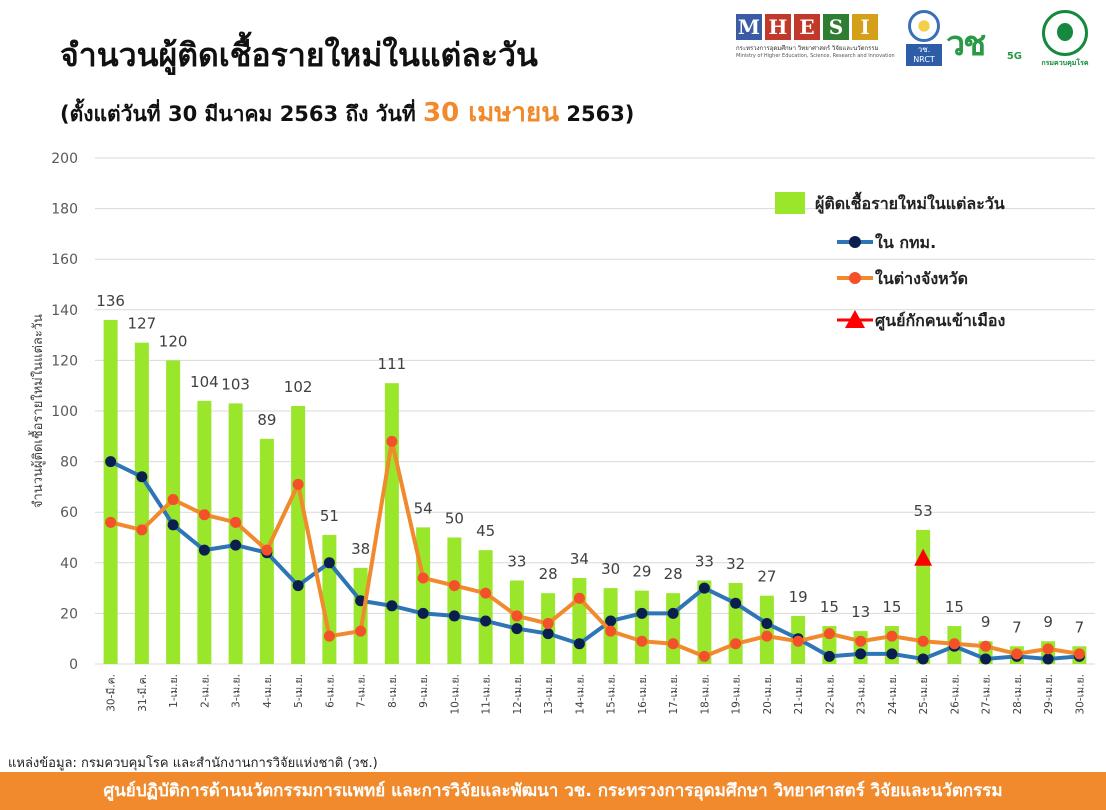 The width and height of the screenshot is (1106, 810). Describe the element at coordinates (735, 564) in the screenshot. I see `bar-value-label: 32` at that location.